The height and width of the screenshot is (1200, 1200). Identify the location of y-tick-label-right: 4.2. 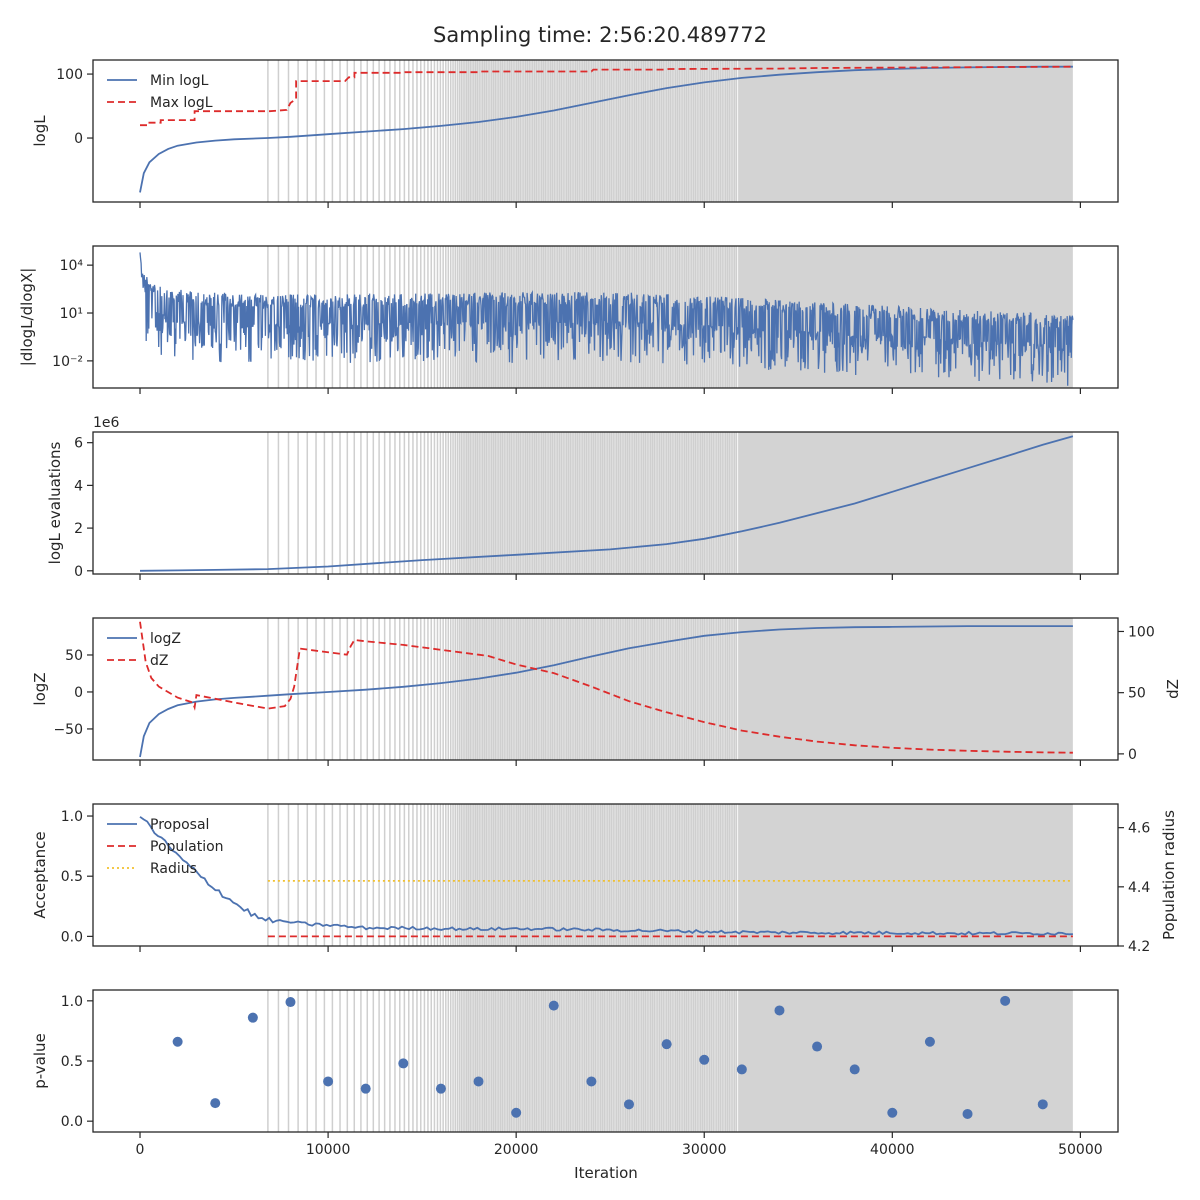
(1139, 947).